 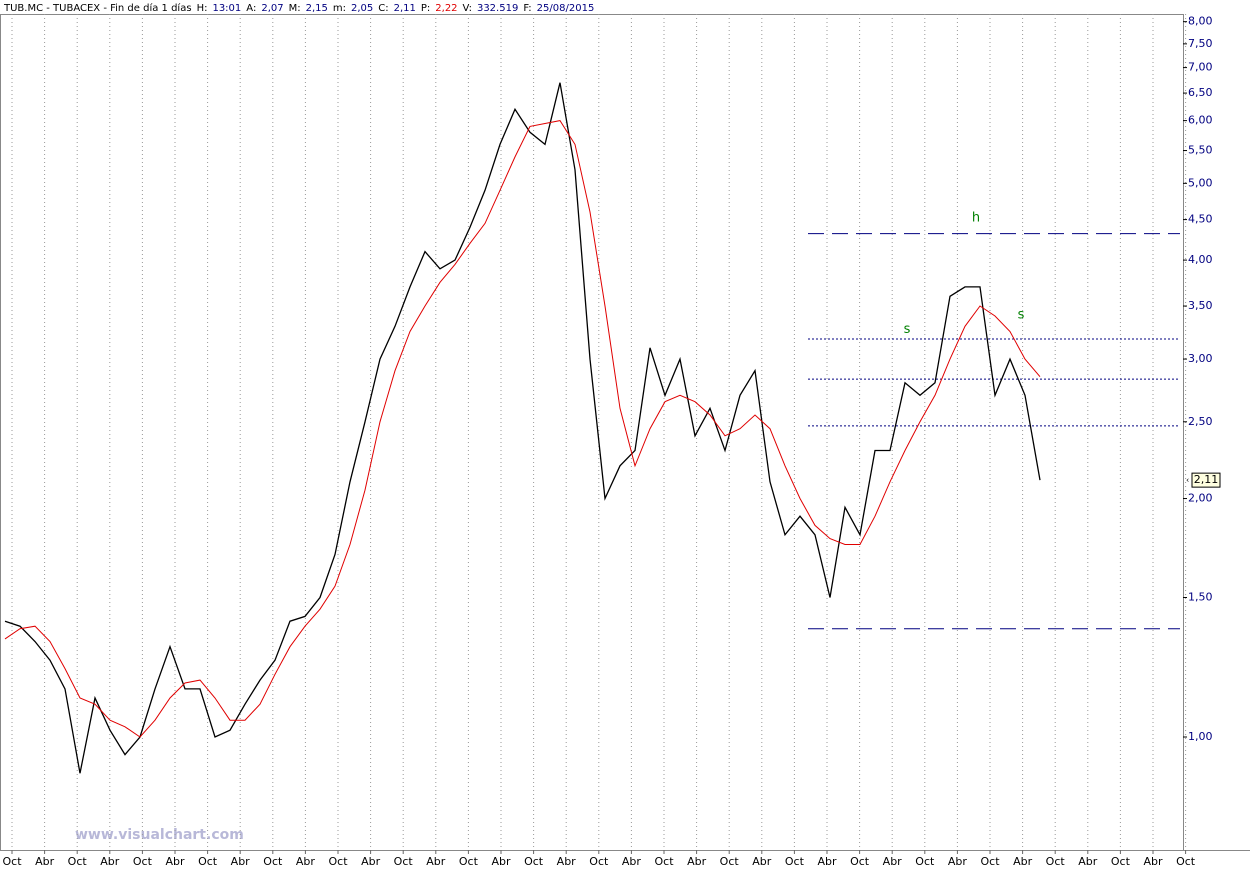 I want to click on y-tick-label: 7,00, so click(x=1200, y=67).